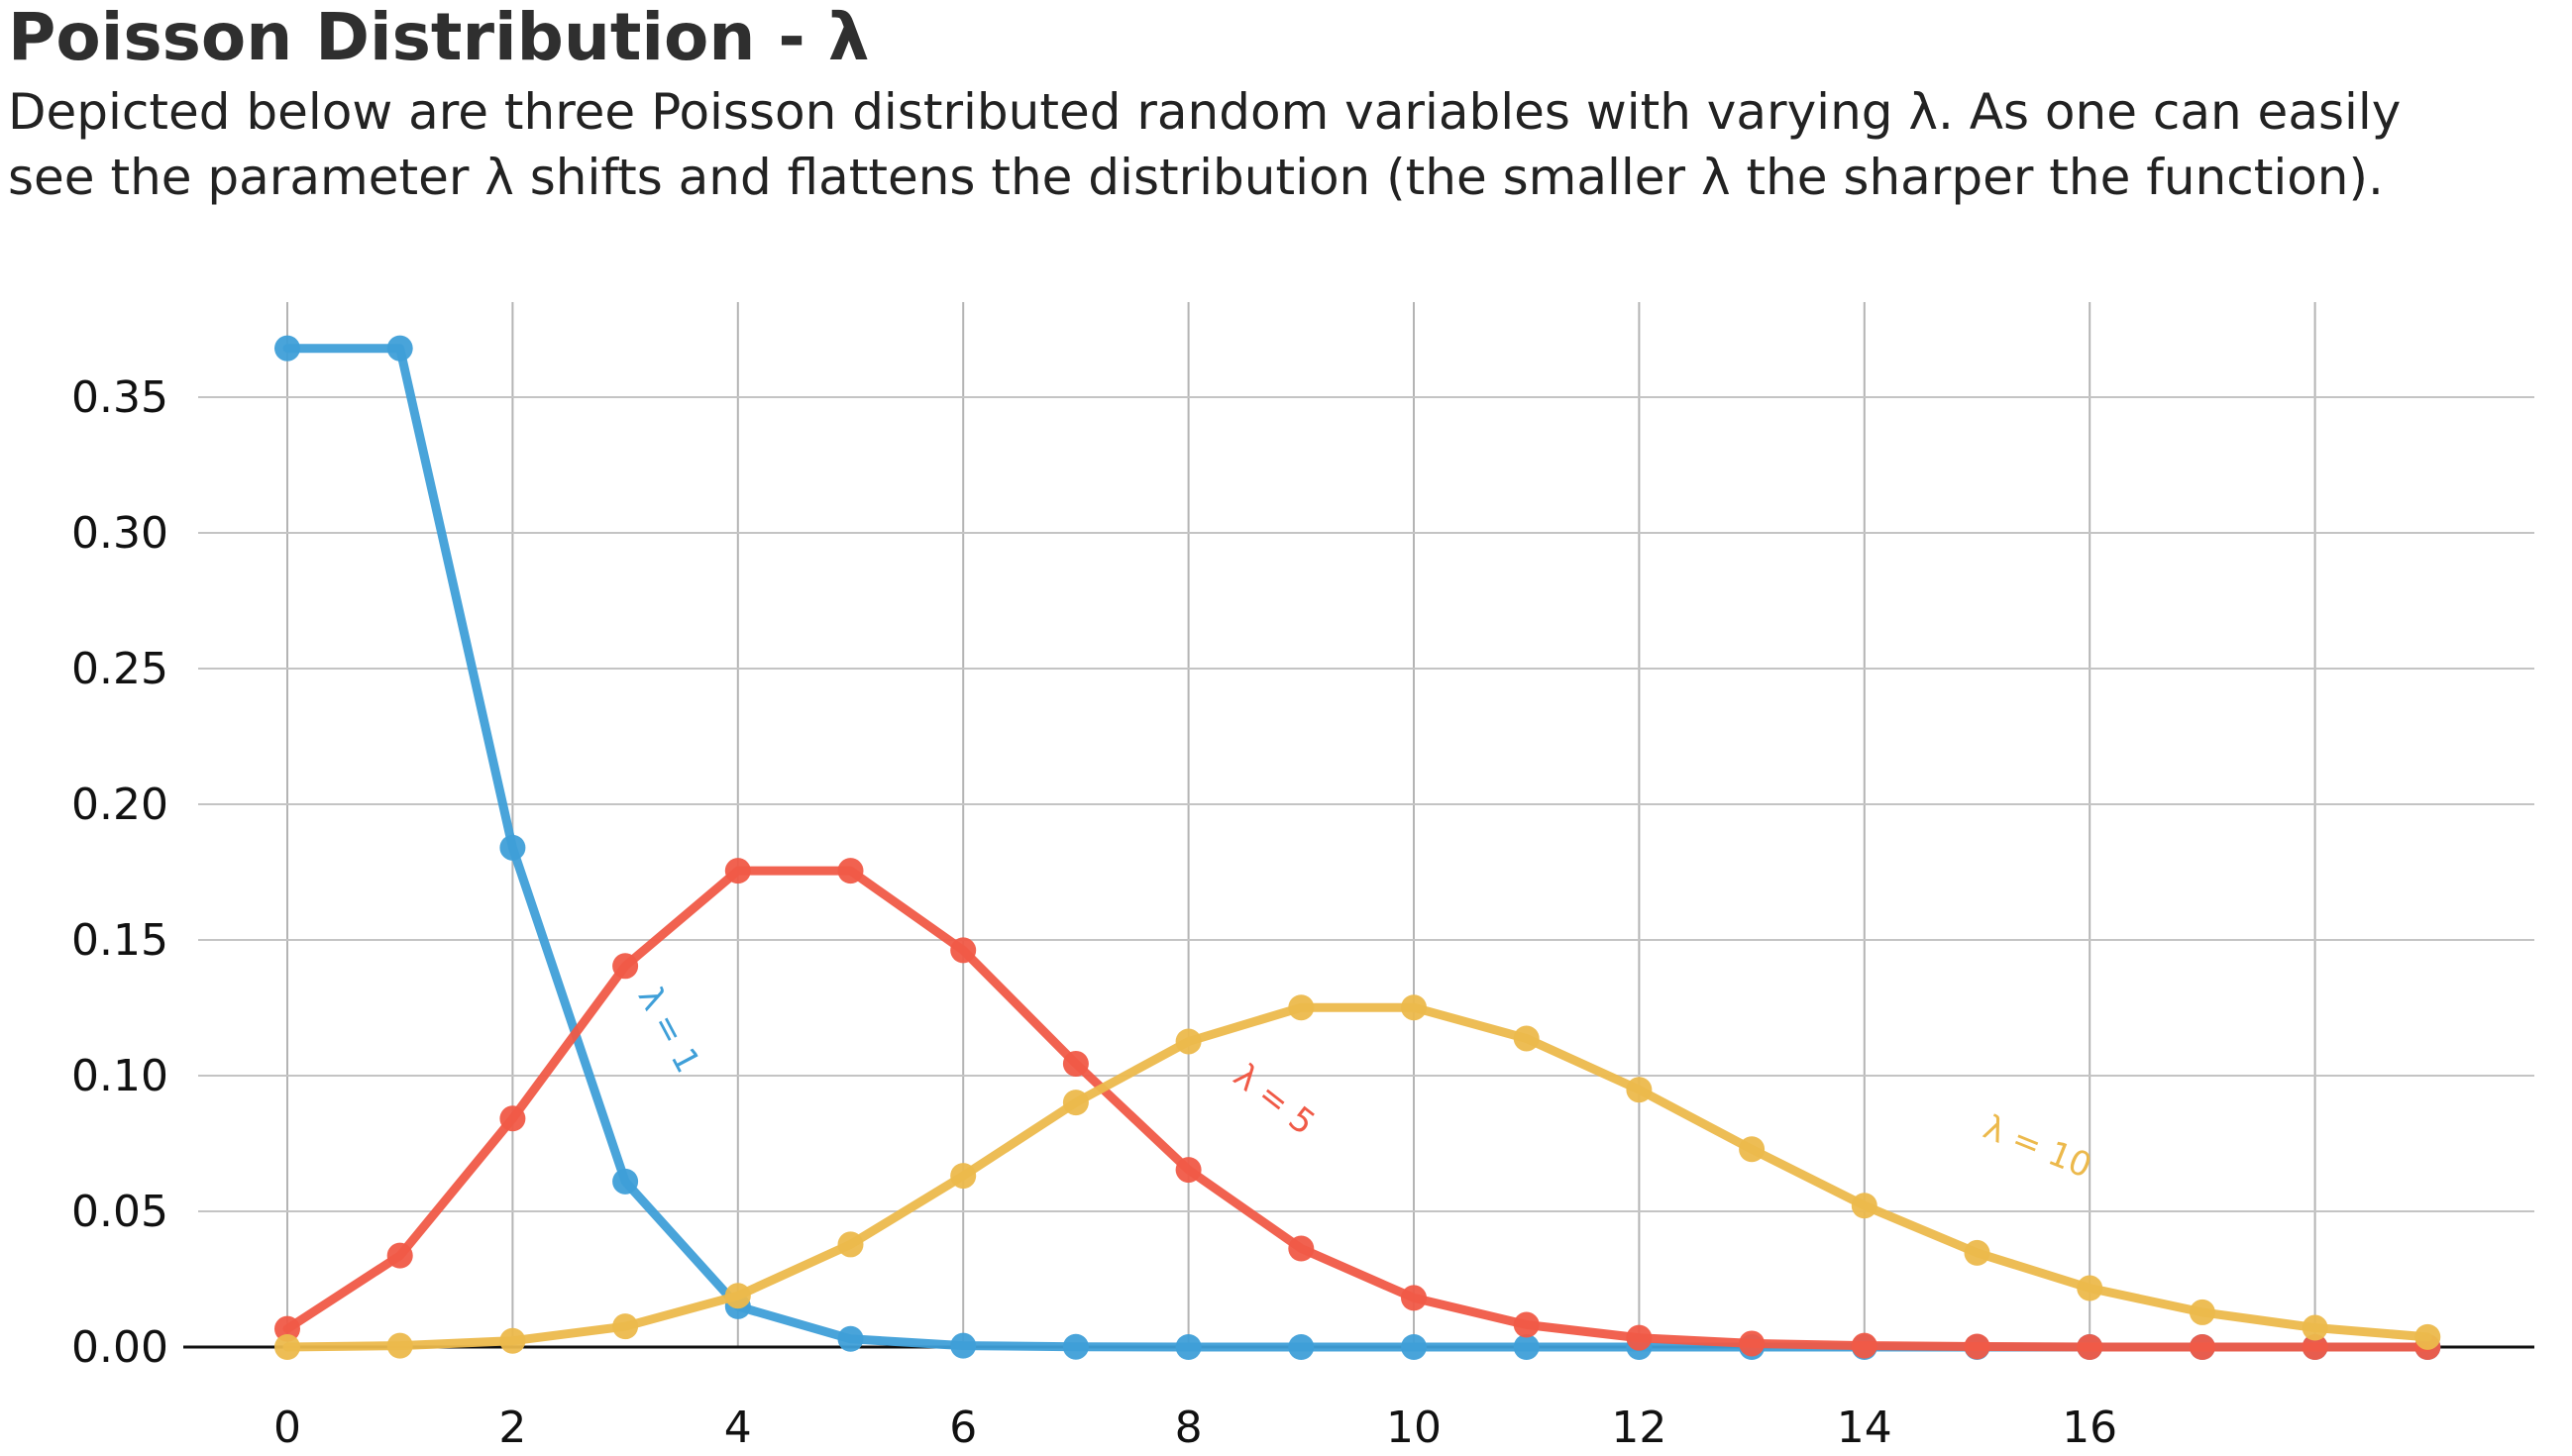 Image resolution: width=2572 pixels, height=1456 pixels. What do you see at coordinates (439, 37) in the screenshot?
I see `page-title: Poisson Distribution - λ` at bounding box center [439, 37].